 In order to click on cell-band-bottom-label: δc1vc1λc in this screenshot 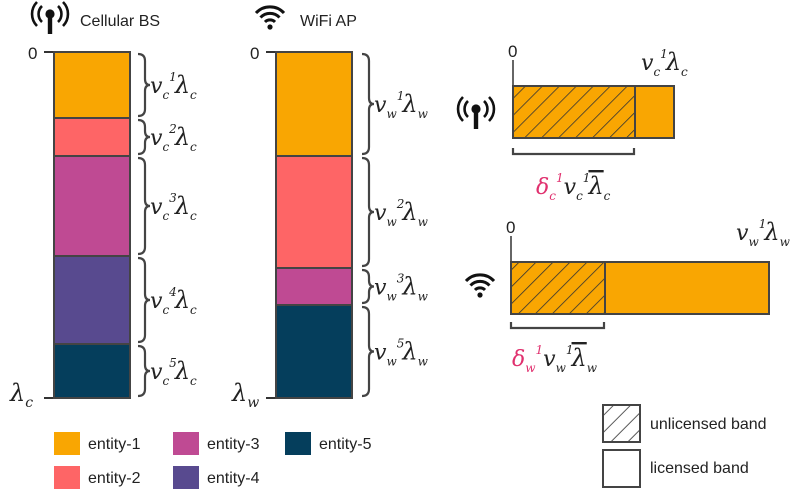, I will do `click(573, 187)`.